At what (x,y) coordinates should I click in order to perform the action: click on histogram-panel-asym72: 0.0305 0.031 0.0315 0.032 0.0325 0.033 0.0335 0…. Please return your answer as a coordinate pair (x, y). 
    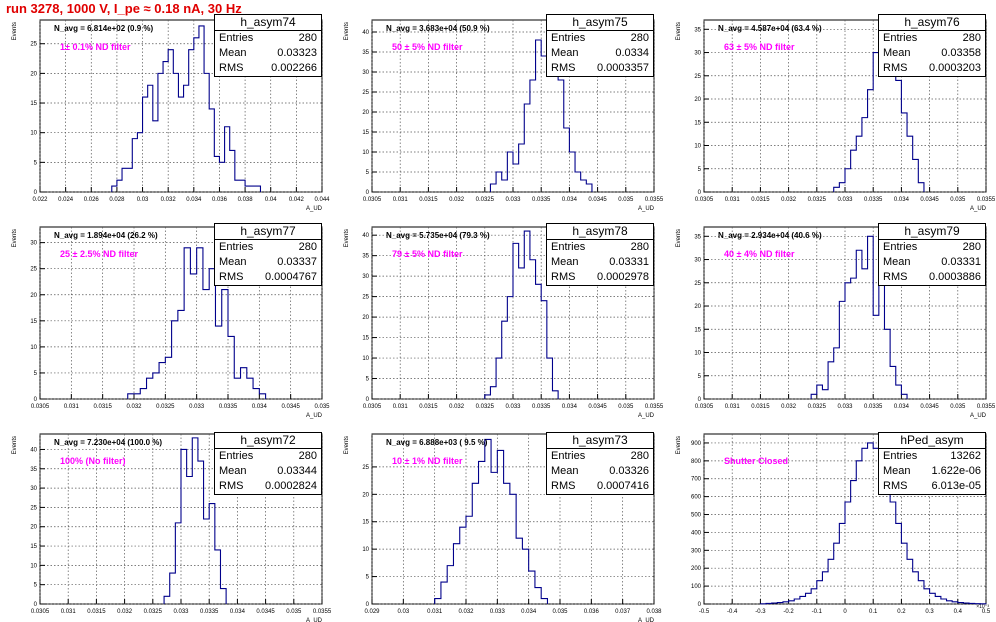
    Looking at the image, I should click on (166, 527).